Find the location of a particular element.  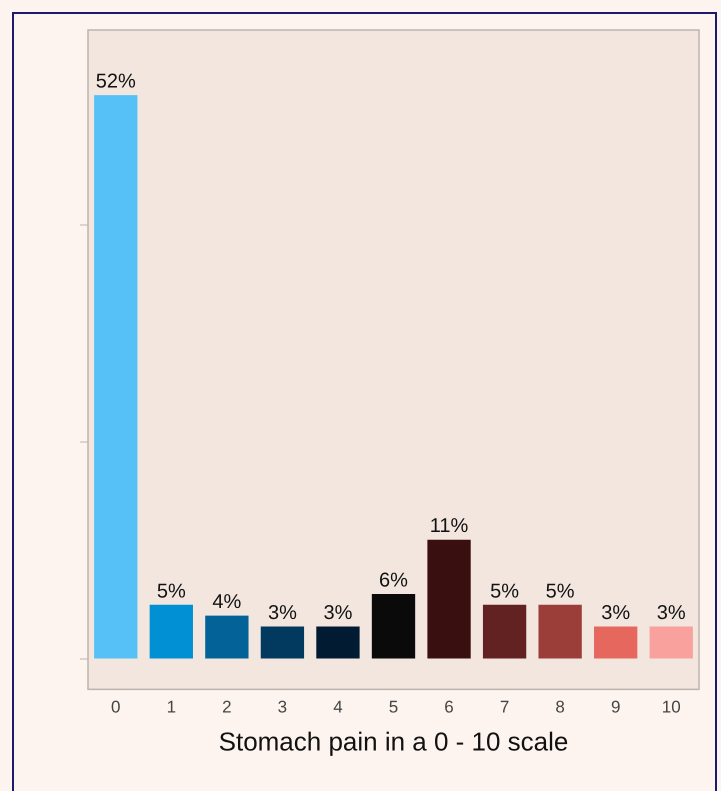

x-axis-title: Stomach pain in a 0 - 10 scale is located at coordinates (393, 741).